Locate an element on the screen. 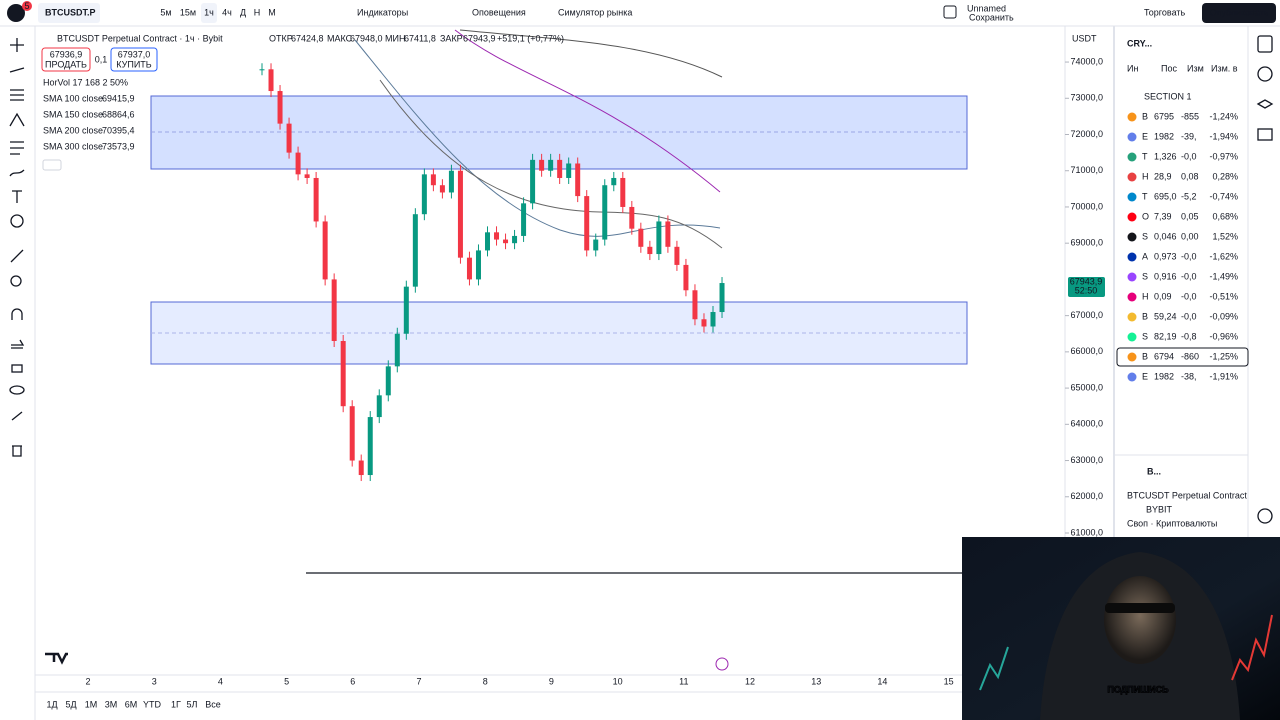 The image size is (1280, 720). eye-icon is located at coordinates (17, 390).